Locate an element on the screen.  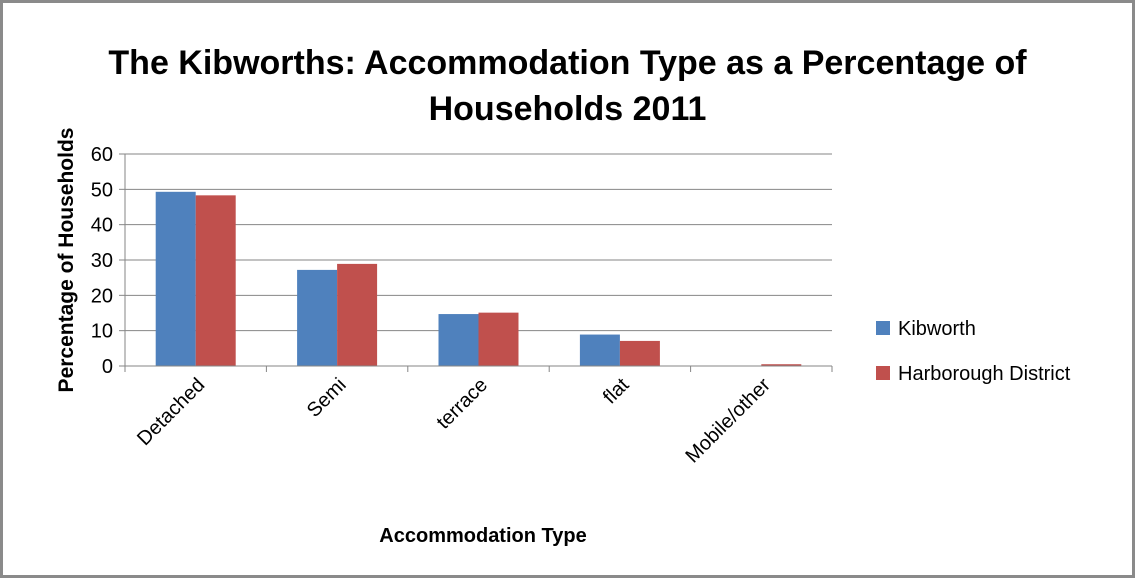
y-tick-label: 30 is located at coordinates (102, 261).